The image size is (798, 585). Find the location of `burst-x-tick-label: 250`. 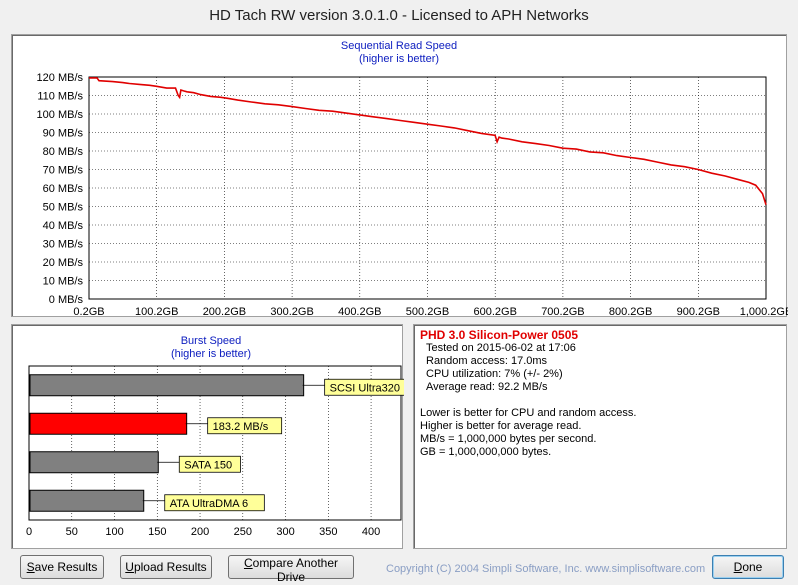

burst-x-tick-label: 250 is located at coordinates (243, 532).